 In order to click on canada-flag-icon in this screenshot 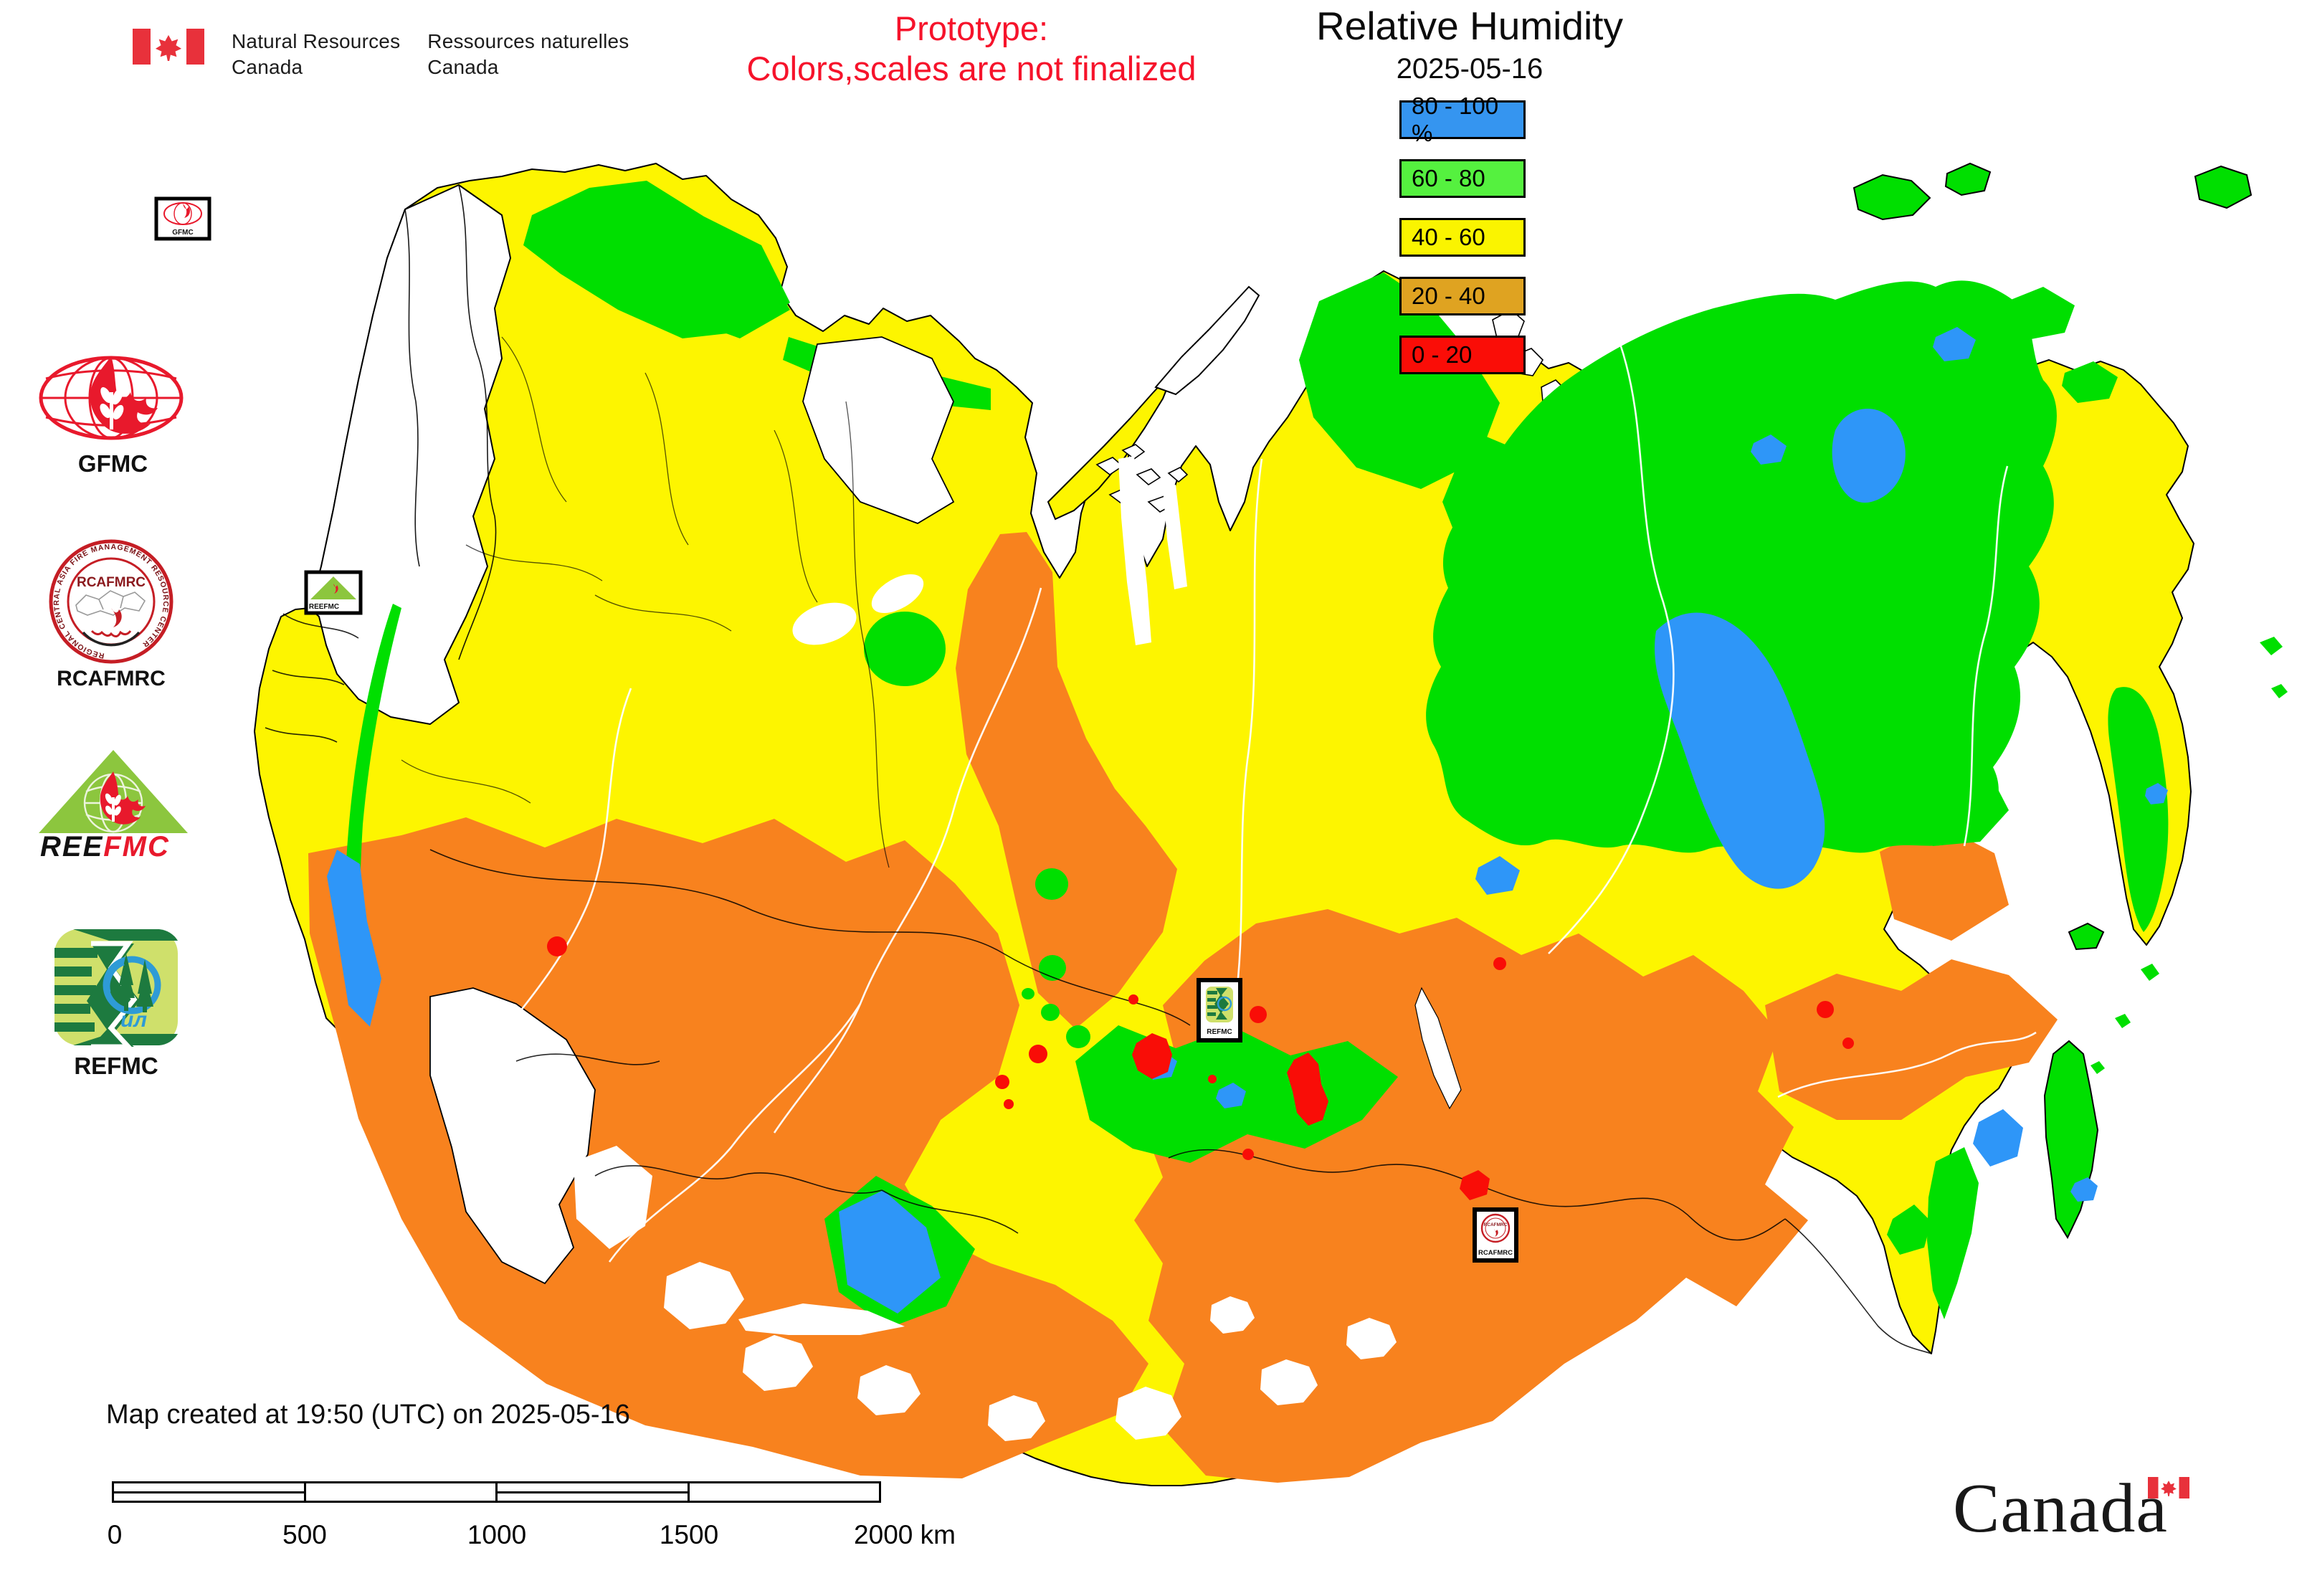, I will do `click(168, 47)`.